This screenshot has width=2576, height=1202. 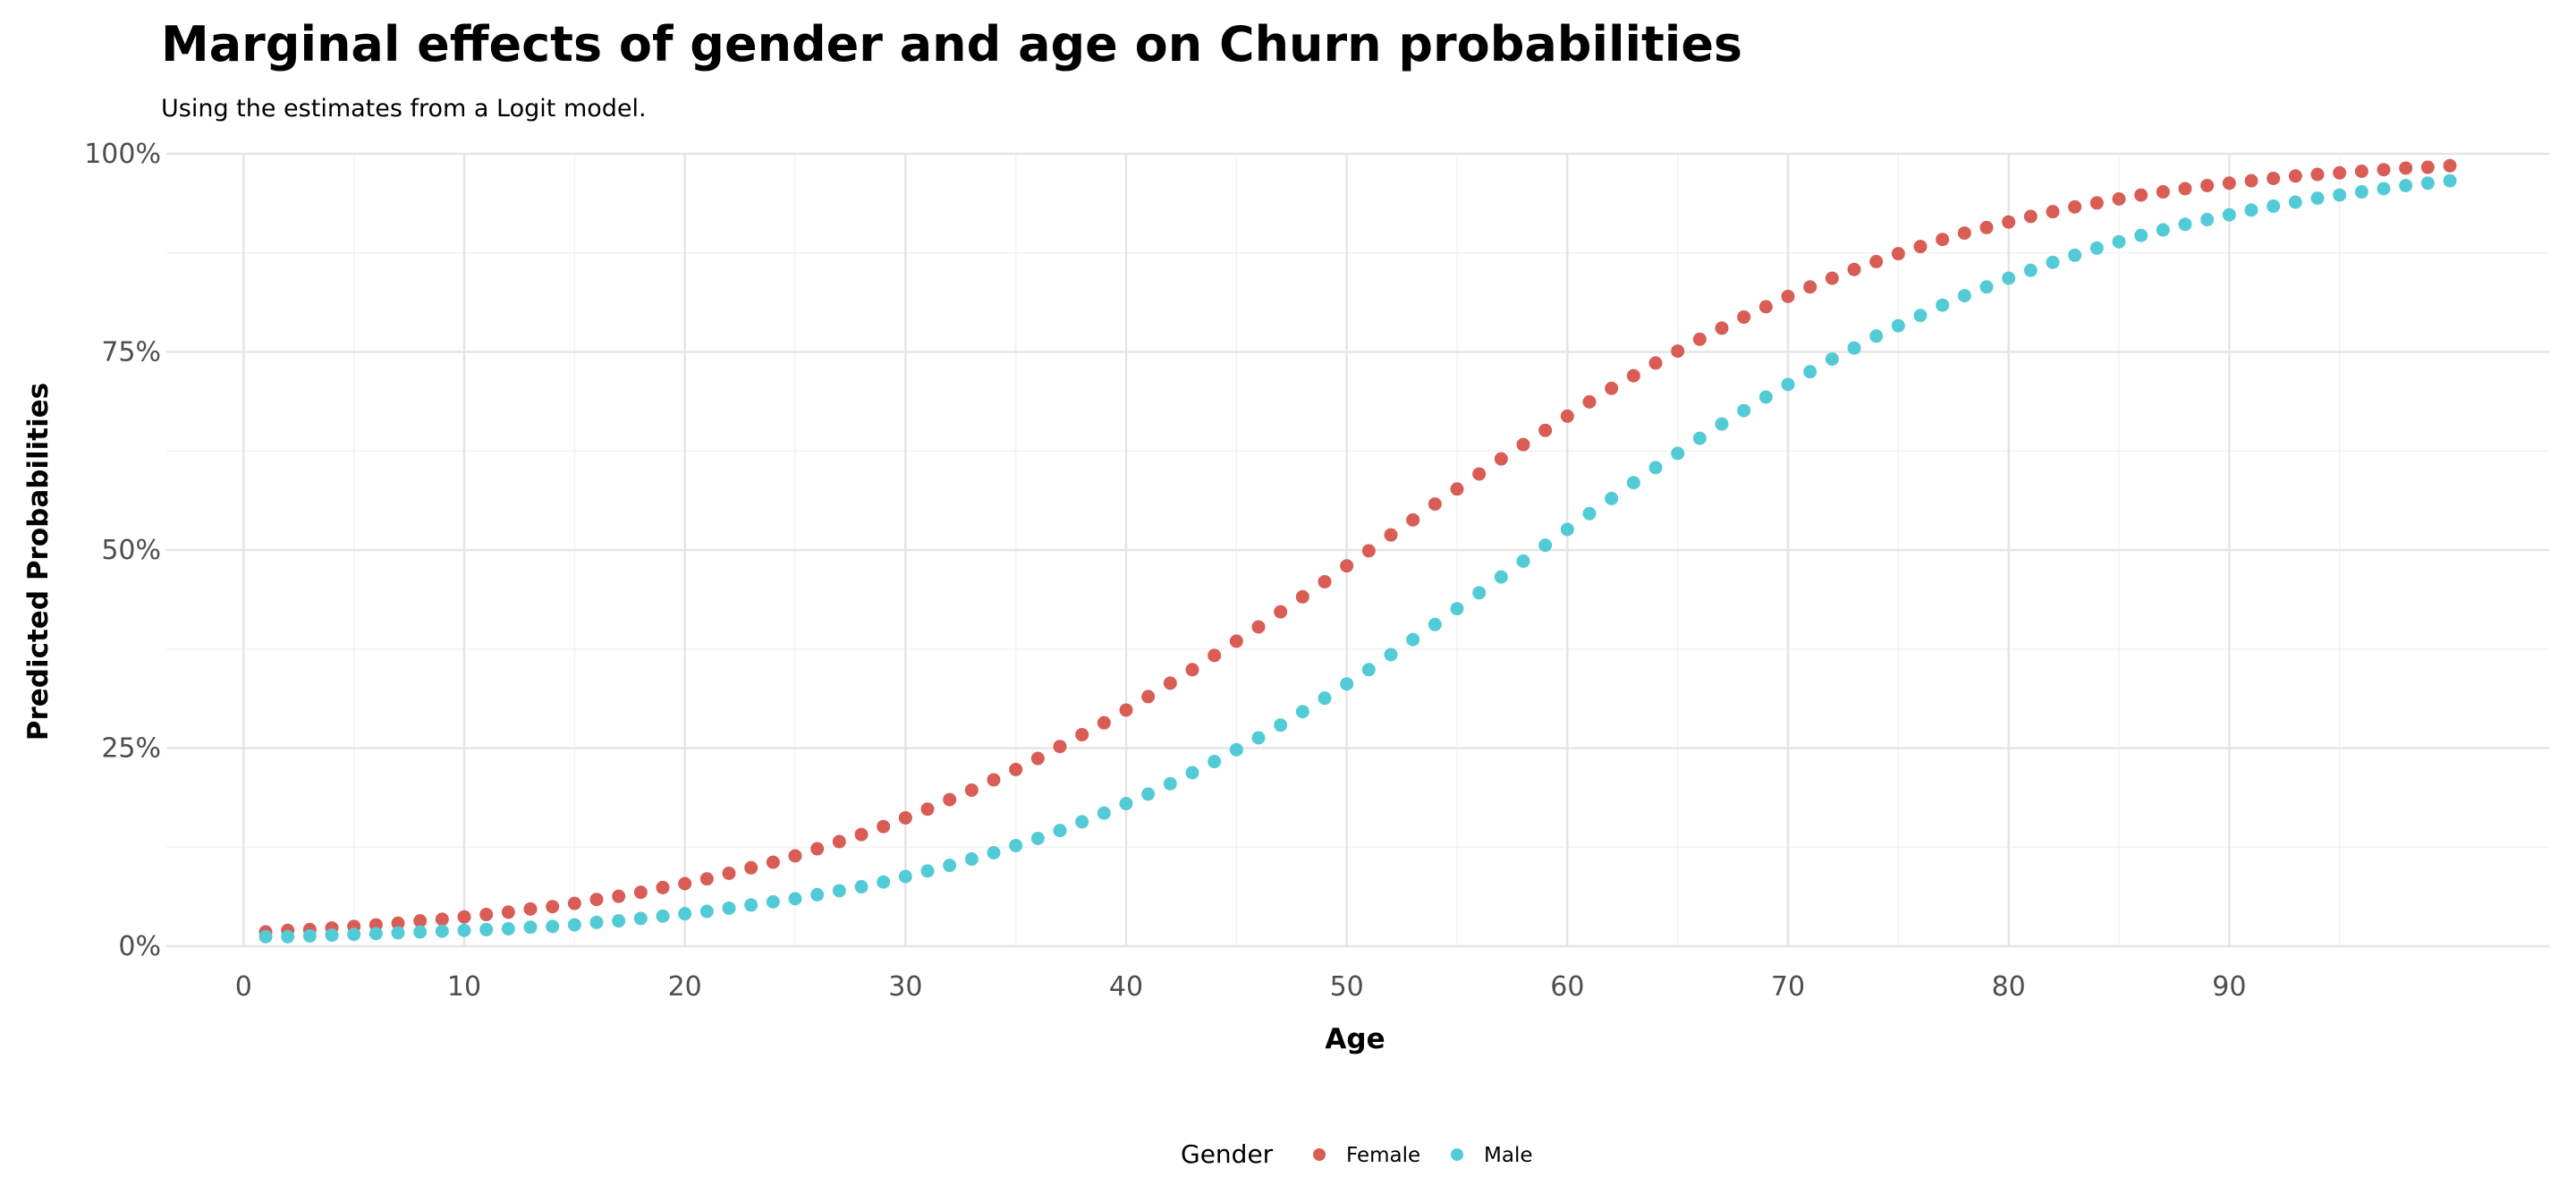 What do you see at coordinates (905, 987) in the screenshot?
I see `x-tick-label: 30` at bounding box center [905, 987].